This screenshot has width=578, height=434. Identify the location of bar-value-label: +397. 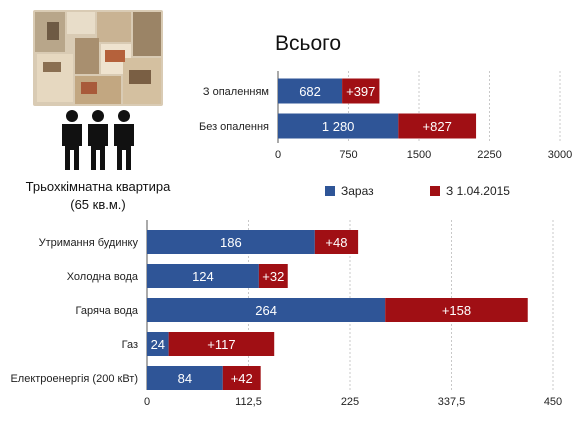
(360, 91).